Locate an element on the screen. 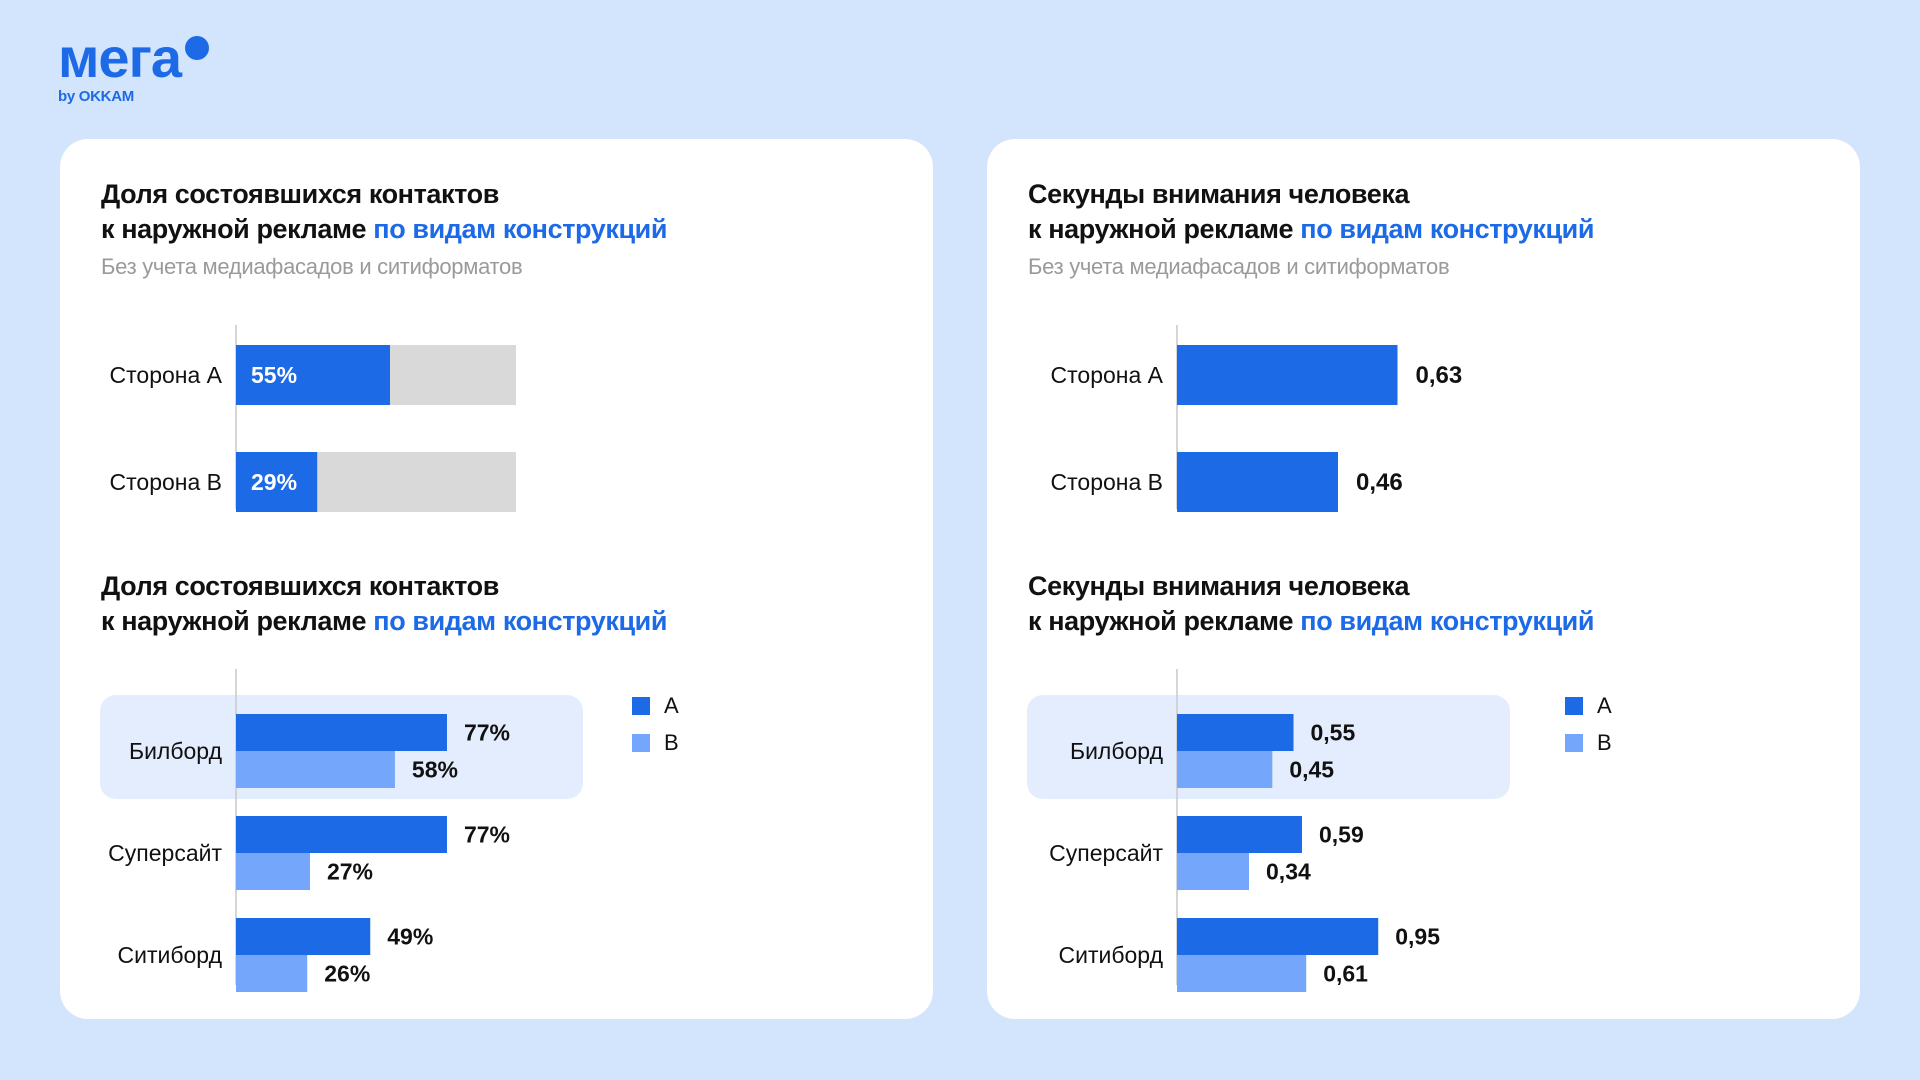  left-legend: A B is located at coordinates (655, 724).